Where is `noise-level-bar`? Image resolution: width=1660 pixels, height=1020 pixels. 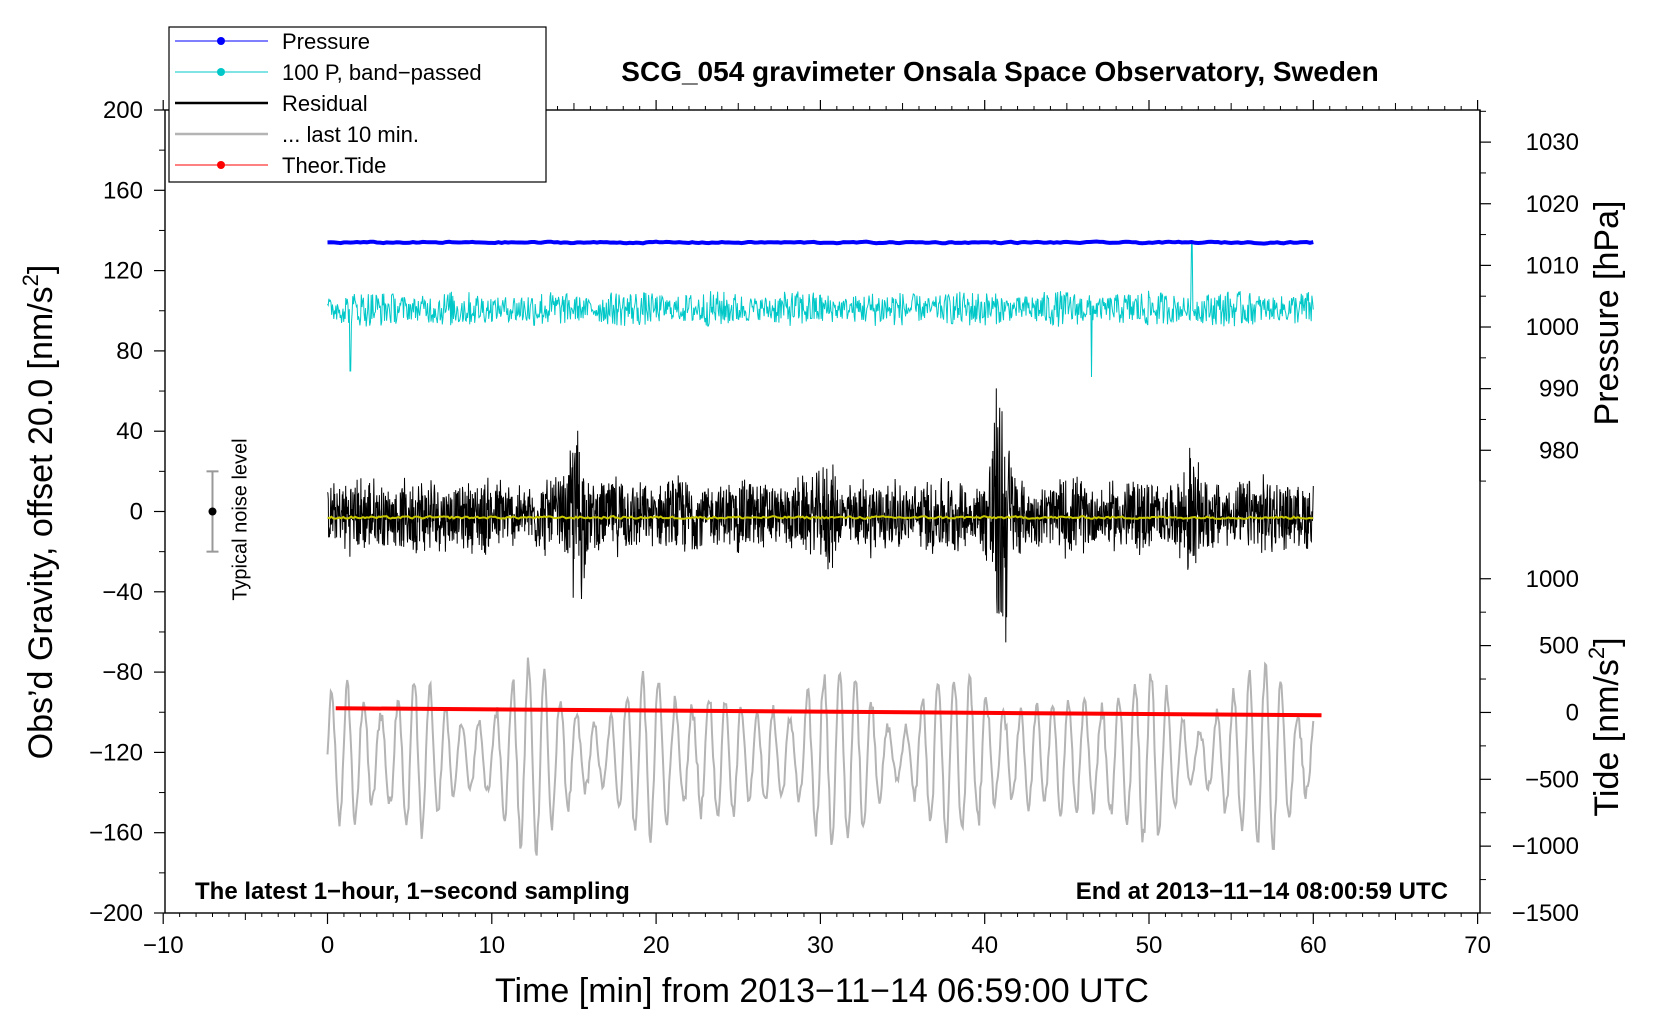 noise-level-bar is located at coordinates (212, 511).